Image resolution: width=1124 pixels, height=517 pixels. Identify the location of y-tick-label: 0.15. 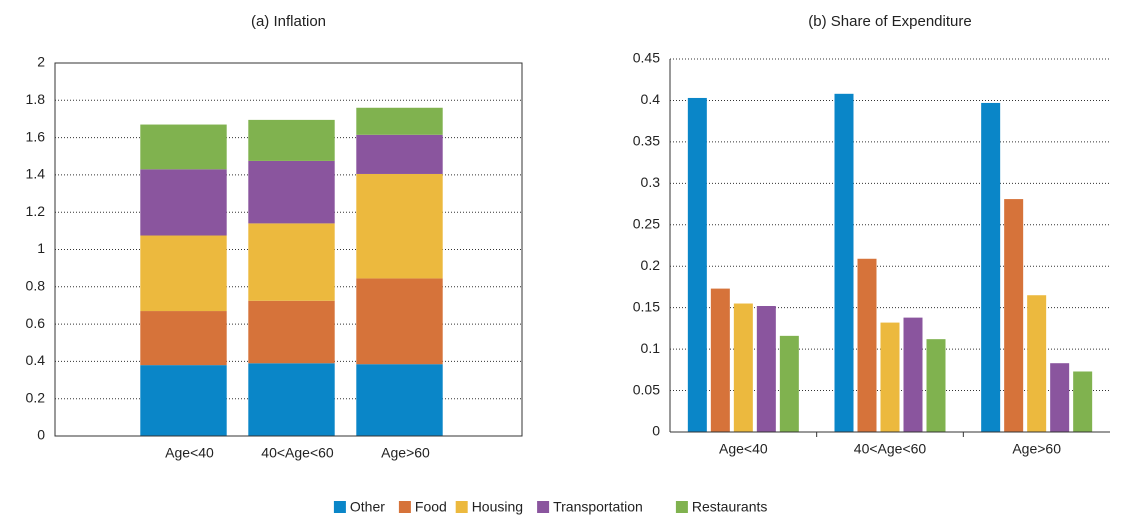
(646, 306).